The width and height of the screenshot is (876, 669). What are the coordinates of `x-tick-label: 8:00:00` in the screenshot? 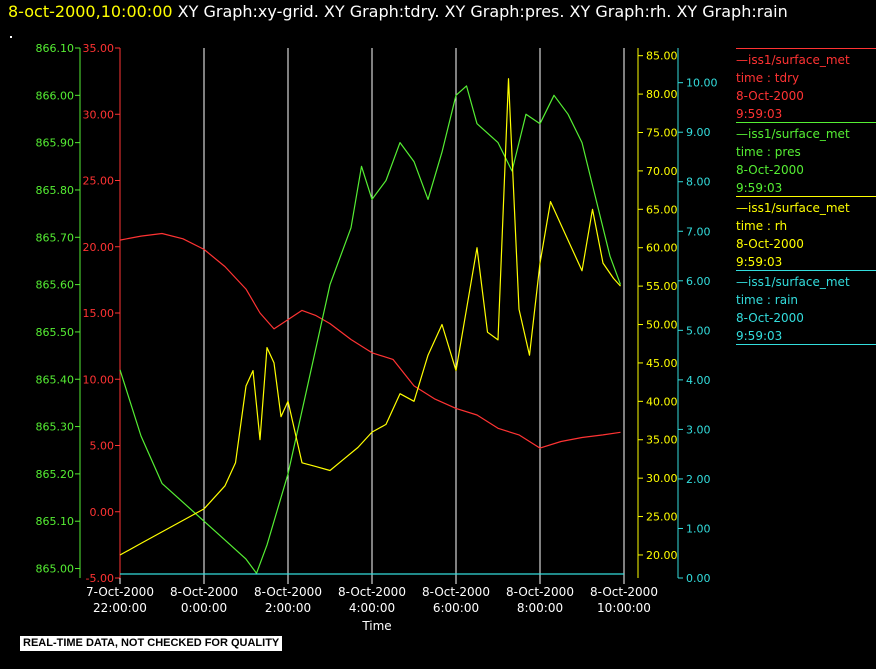 It's located at (540, 608).